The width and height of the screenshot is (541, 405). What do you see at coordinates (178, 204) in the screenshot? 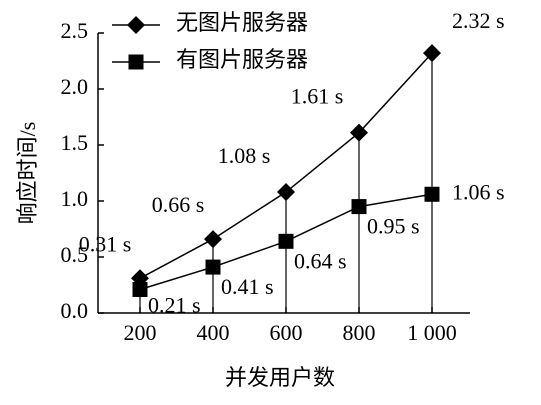
I see `data-label: 0.66 s` at bounding box center [178, 204].